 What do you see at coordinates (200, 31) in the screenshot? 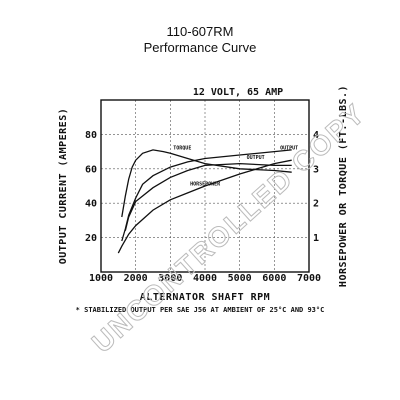
I see `part-number-title: 110-607RM` at bounding box center [200, 31].